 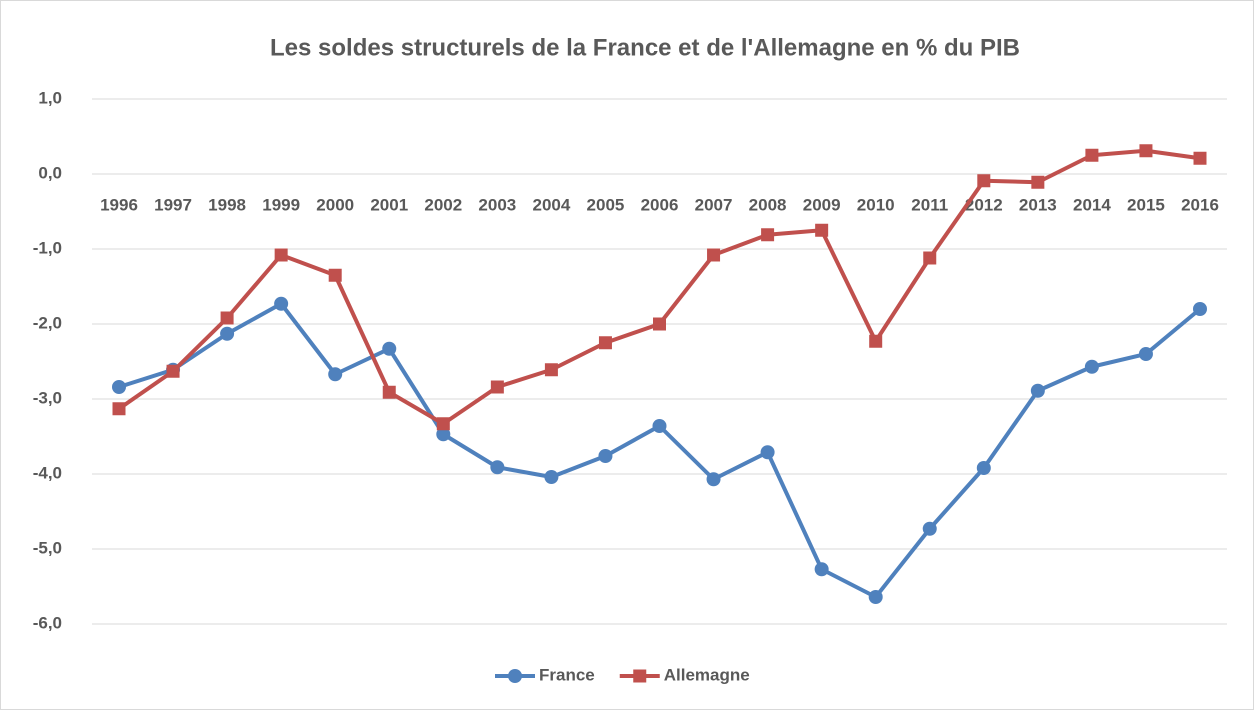 What do you see at coordinates (47, 322) in the screenshot?
I see `y-tick-label: -2,0` at bounding box center [47, 322].